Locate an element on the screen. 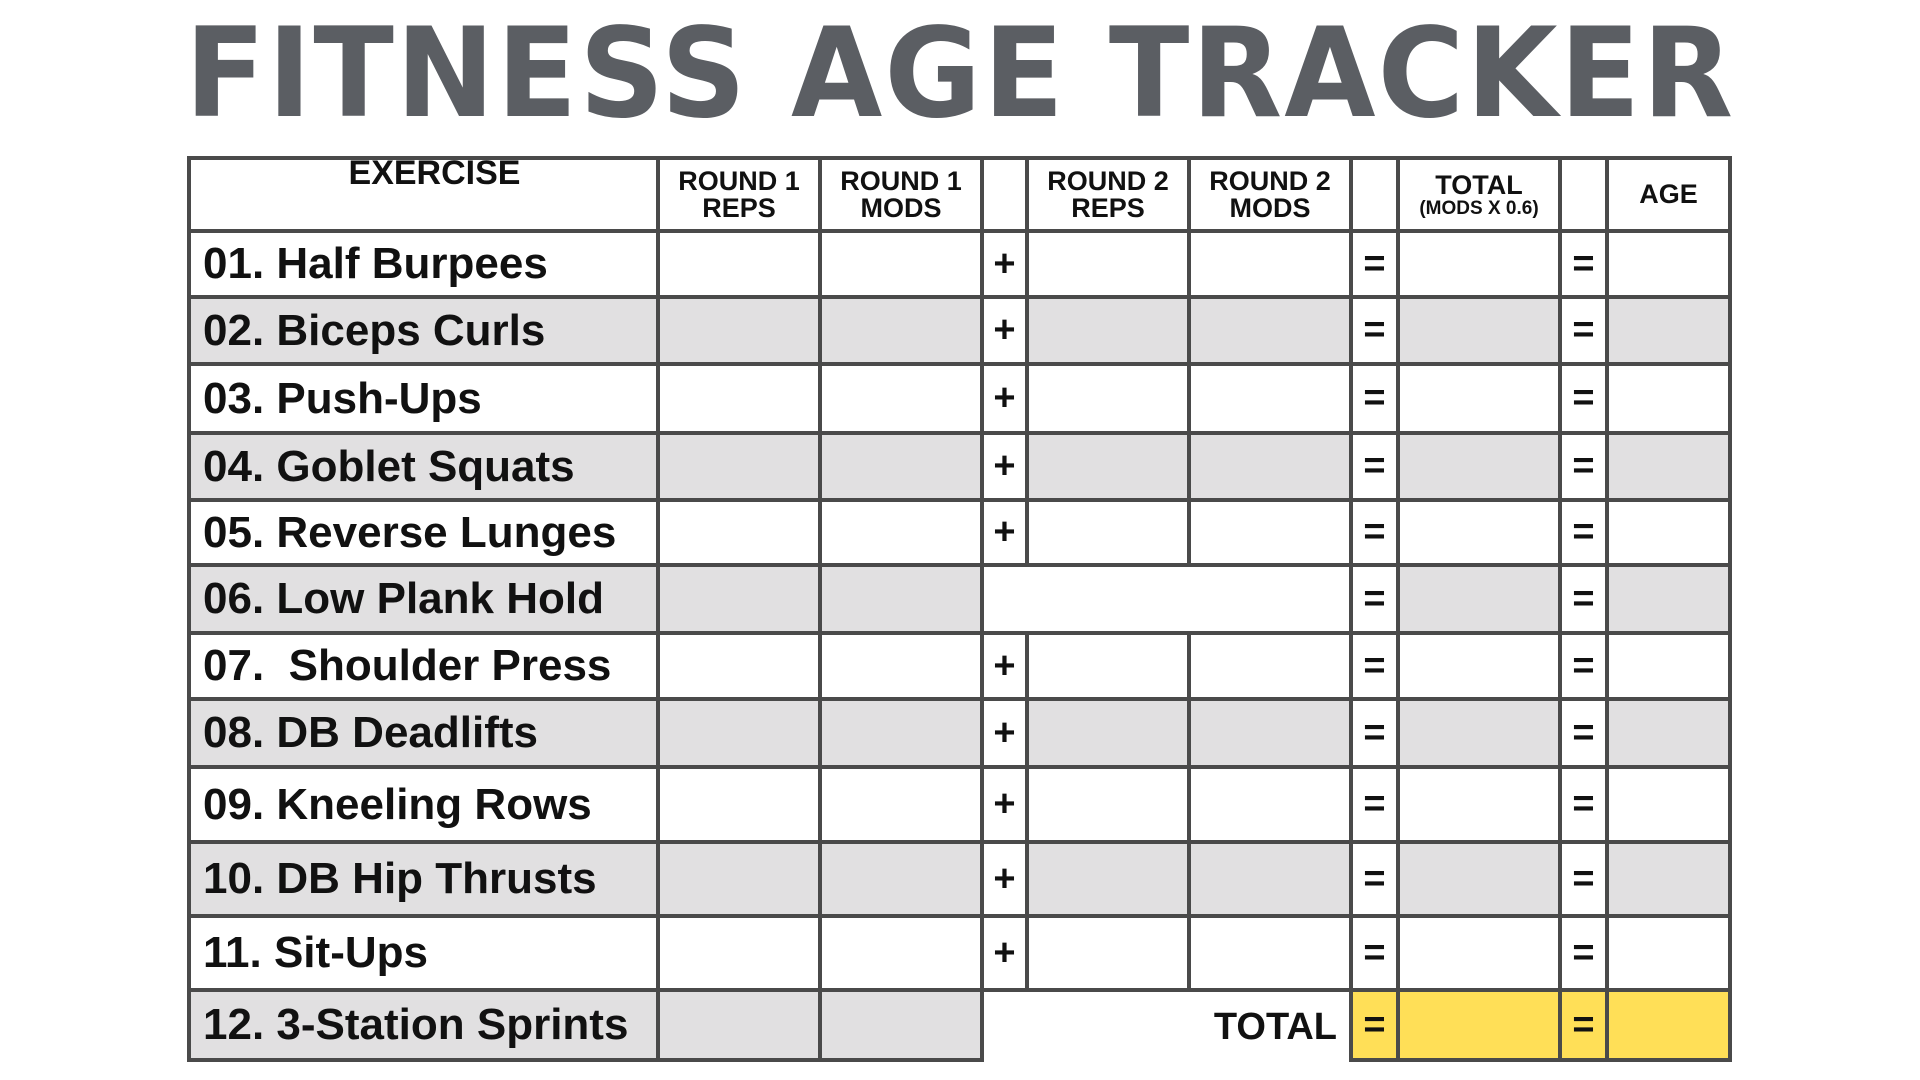  exercise-name: 01. Half Burpees is located at coordinates (425, 266).